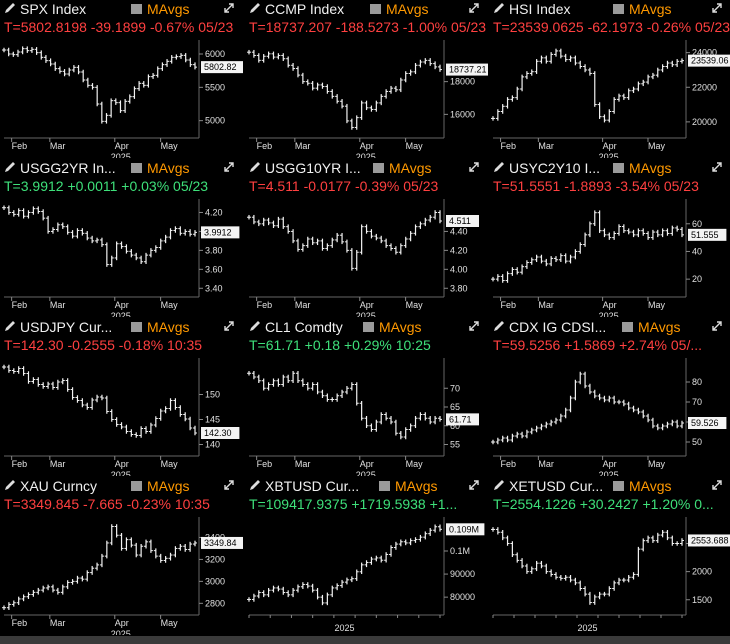 The width and height of the screenshot is (730, 644). Describe the element at coordinates (121, 416) in the screenshot. I see `price-chart: 150 145 140 142.30 Feb Mar Apr May 2025` at that location.